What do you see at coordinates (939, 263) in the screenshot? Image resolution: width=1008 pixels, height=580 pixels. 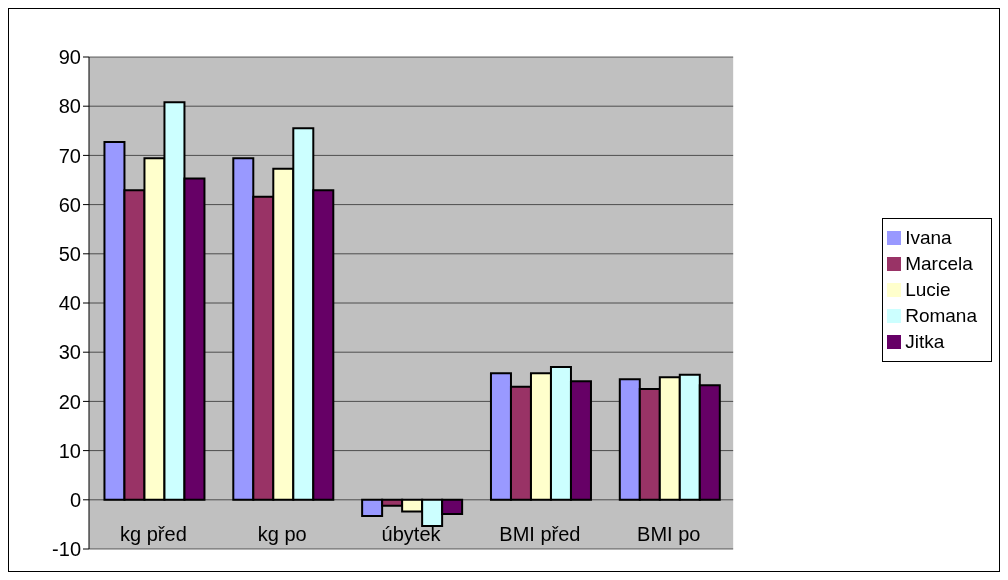 I see `legend-label: Marcela` at bounding box center [939, 263].